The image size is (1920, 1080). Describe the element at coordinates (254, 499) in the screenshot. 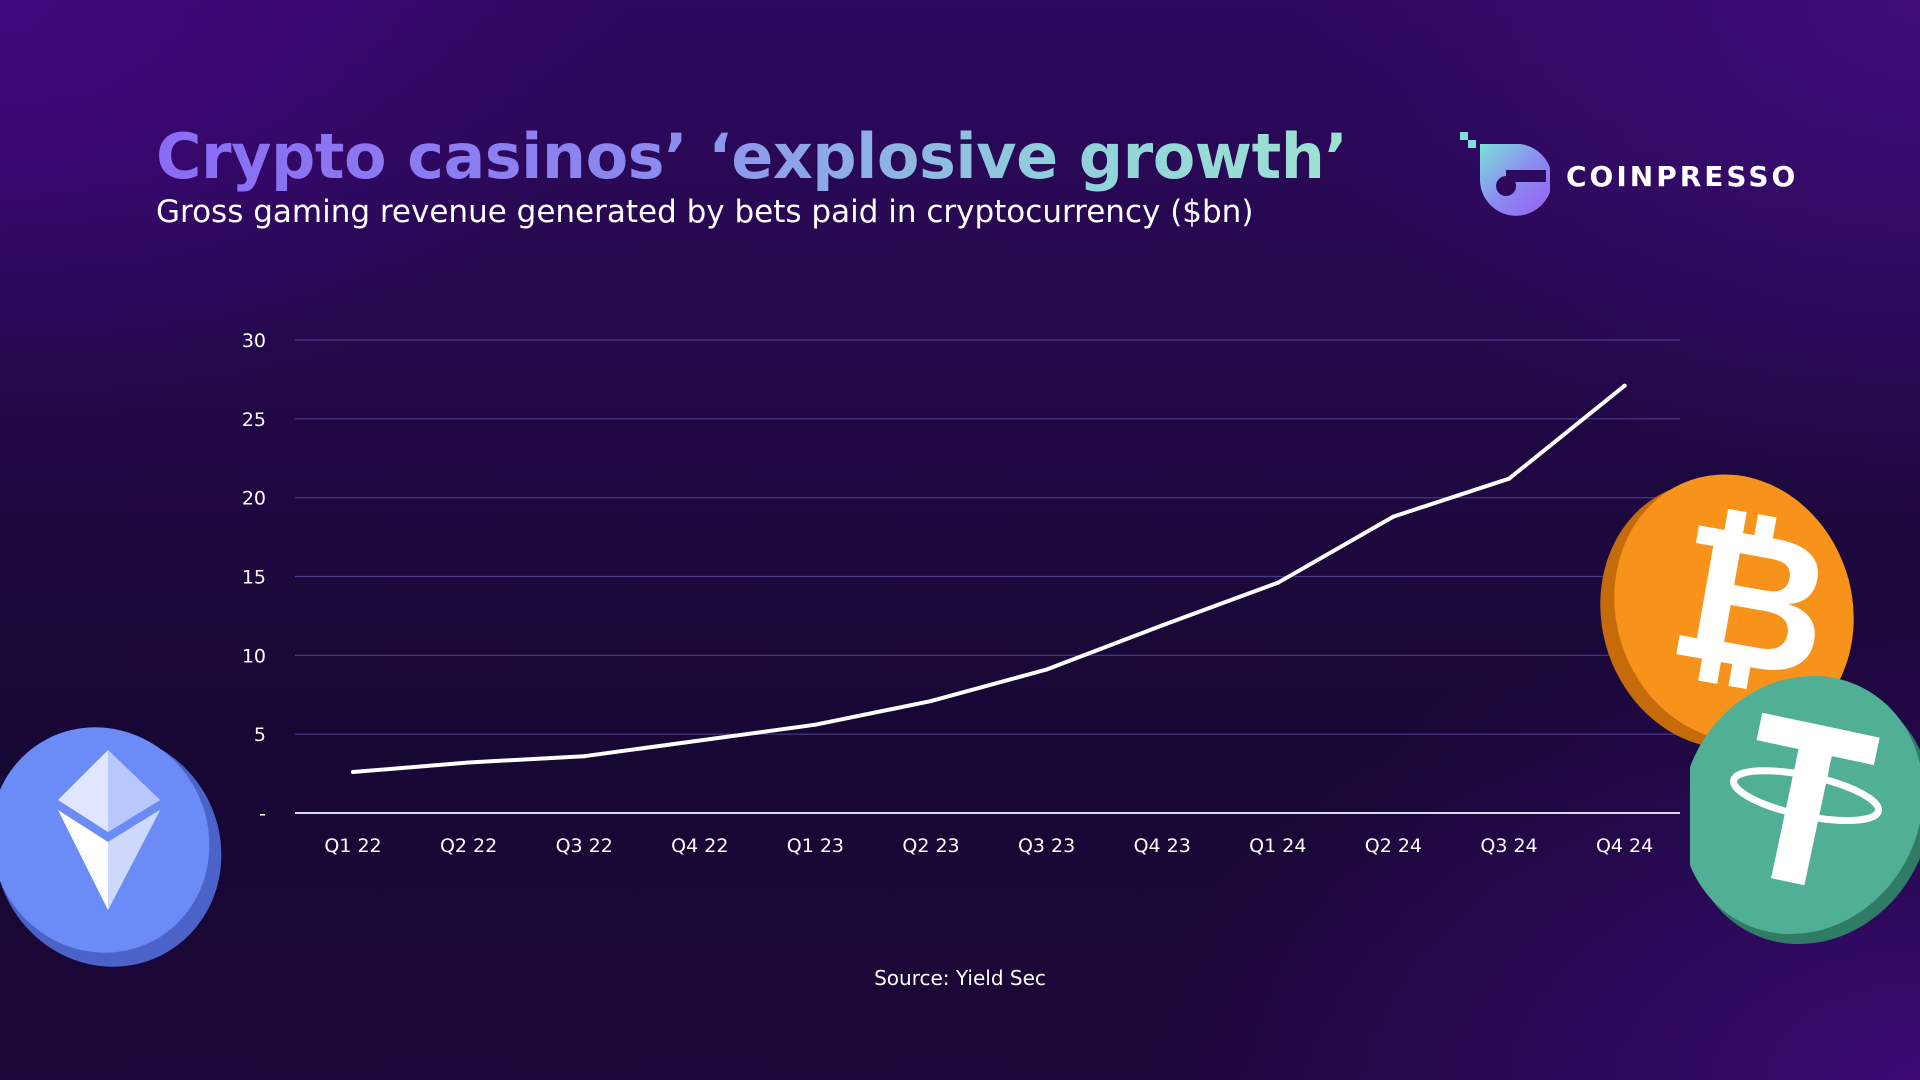

I see `y-tick-label: 20` at that location.